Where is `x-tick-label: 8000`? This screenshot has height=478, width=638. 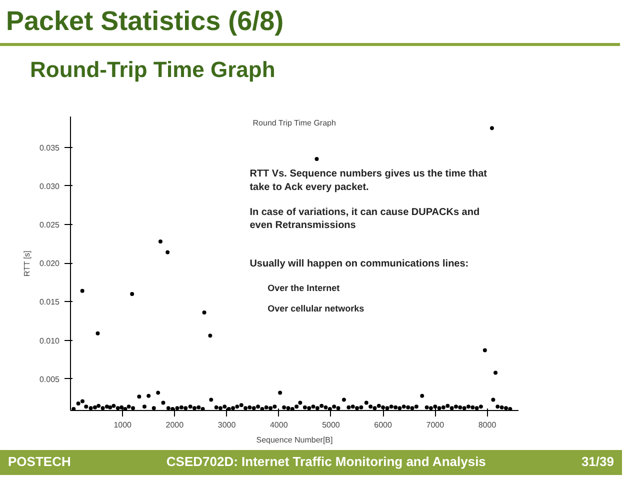
x-tick-label: 8000 is located at coordinates (487, 425).